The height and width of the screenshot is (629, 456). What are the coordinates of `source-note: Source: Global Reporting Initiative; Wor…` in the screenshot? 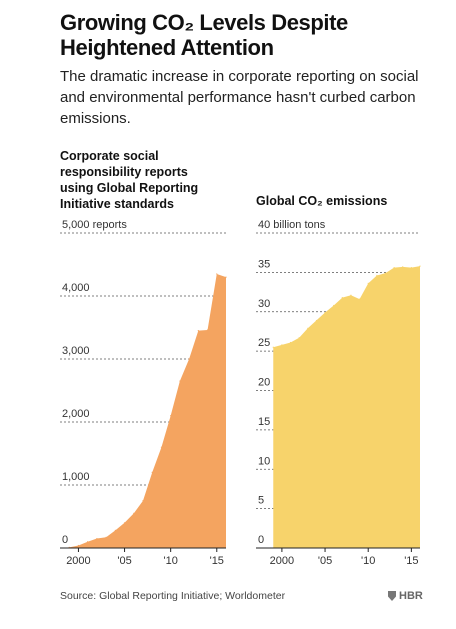 It's located at (173, 596).